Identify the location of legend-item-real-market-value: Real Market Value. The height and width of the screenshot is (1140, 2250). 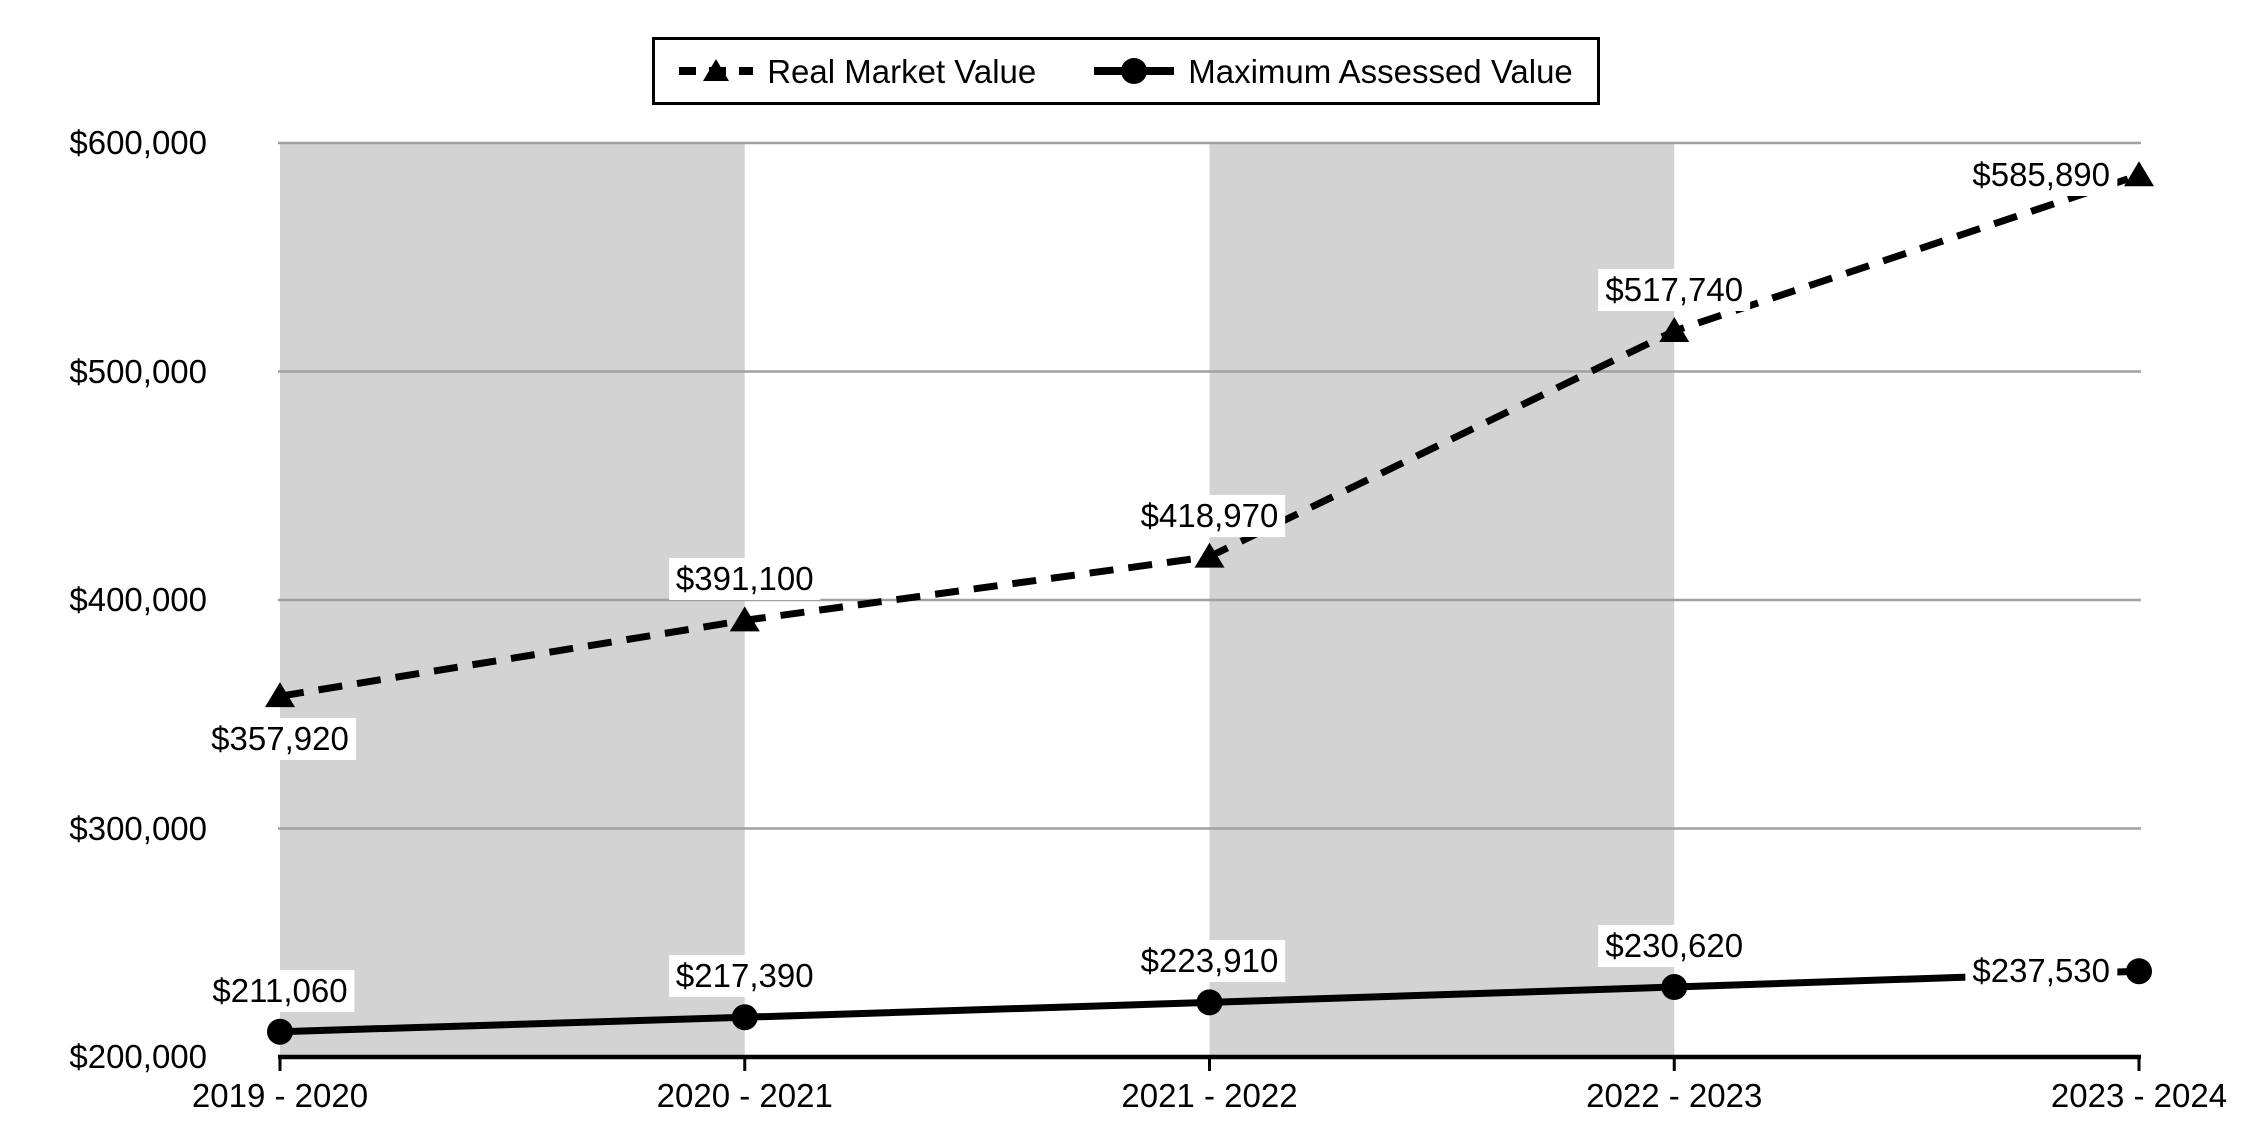
(857, 71).